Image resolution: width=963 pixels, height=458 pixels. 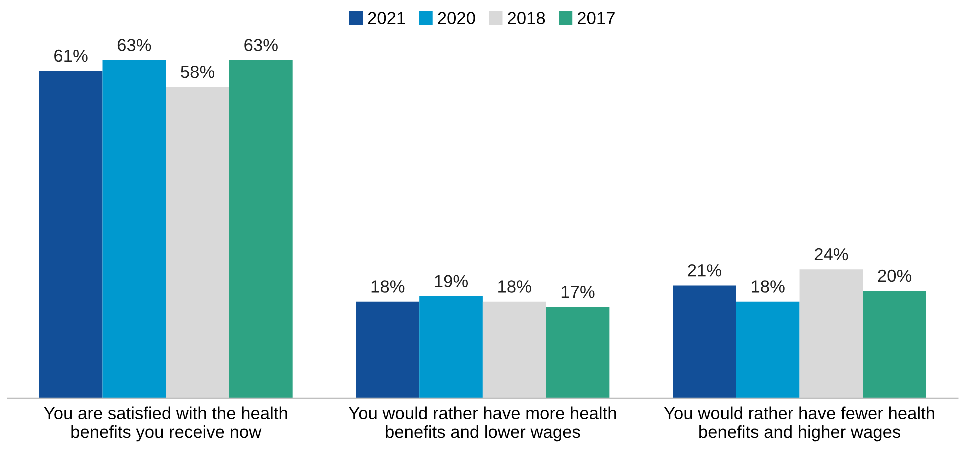 I want to click on data-label: 58%, so click(x=198, y=72).